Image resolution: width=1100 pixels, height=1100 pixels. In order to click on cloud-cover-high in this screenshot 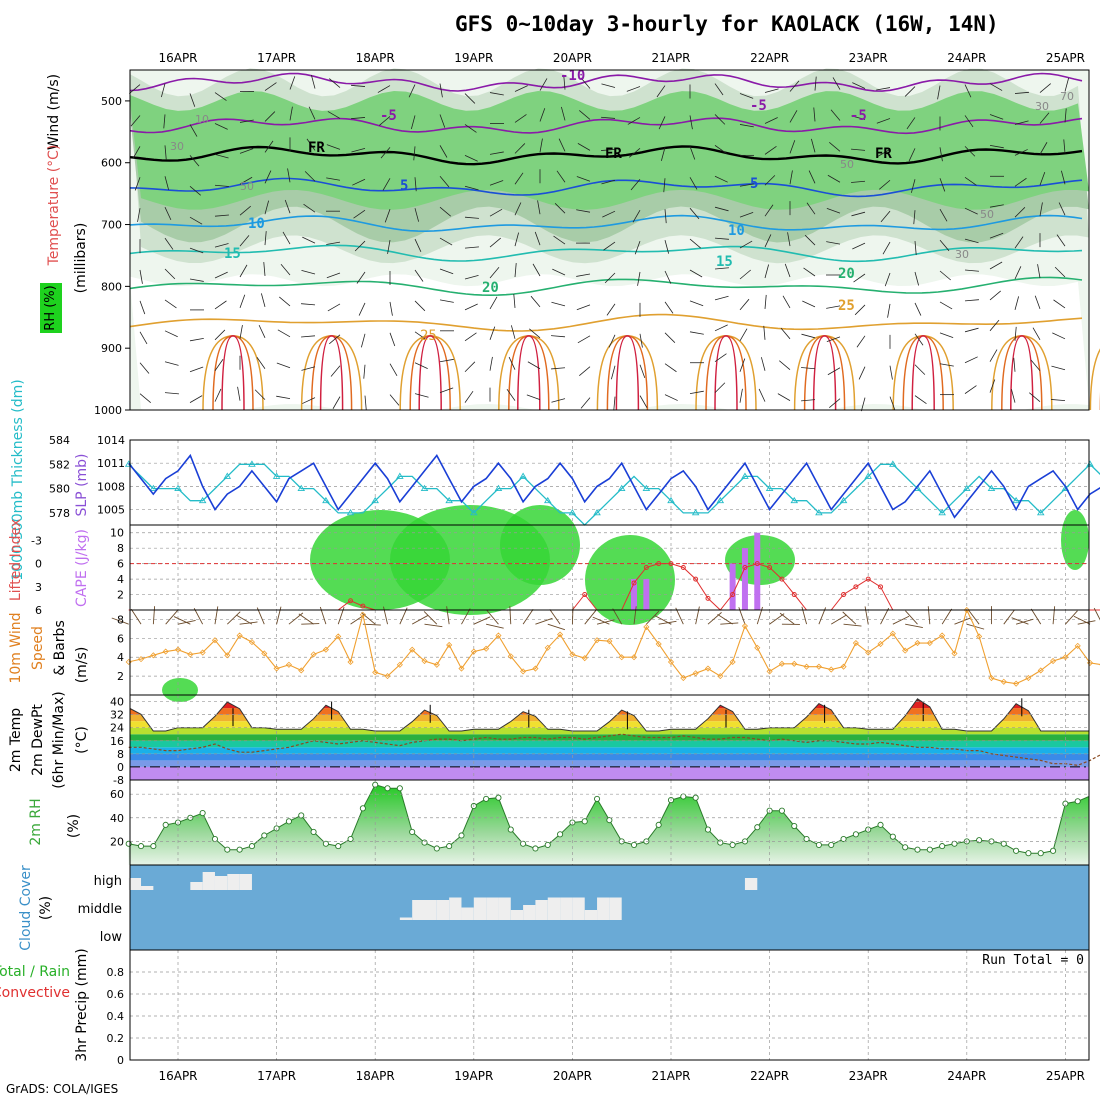, I will do `click(147, 888)`.